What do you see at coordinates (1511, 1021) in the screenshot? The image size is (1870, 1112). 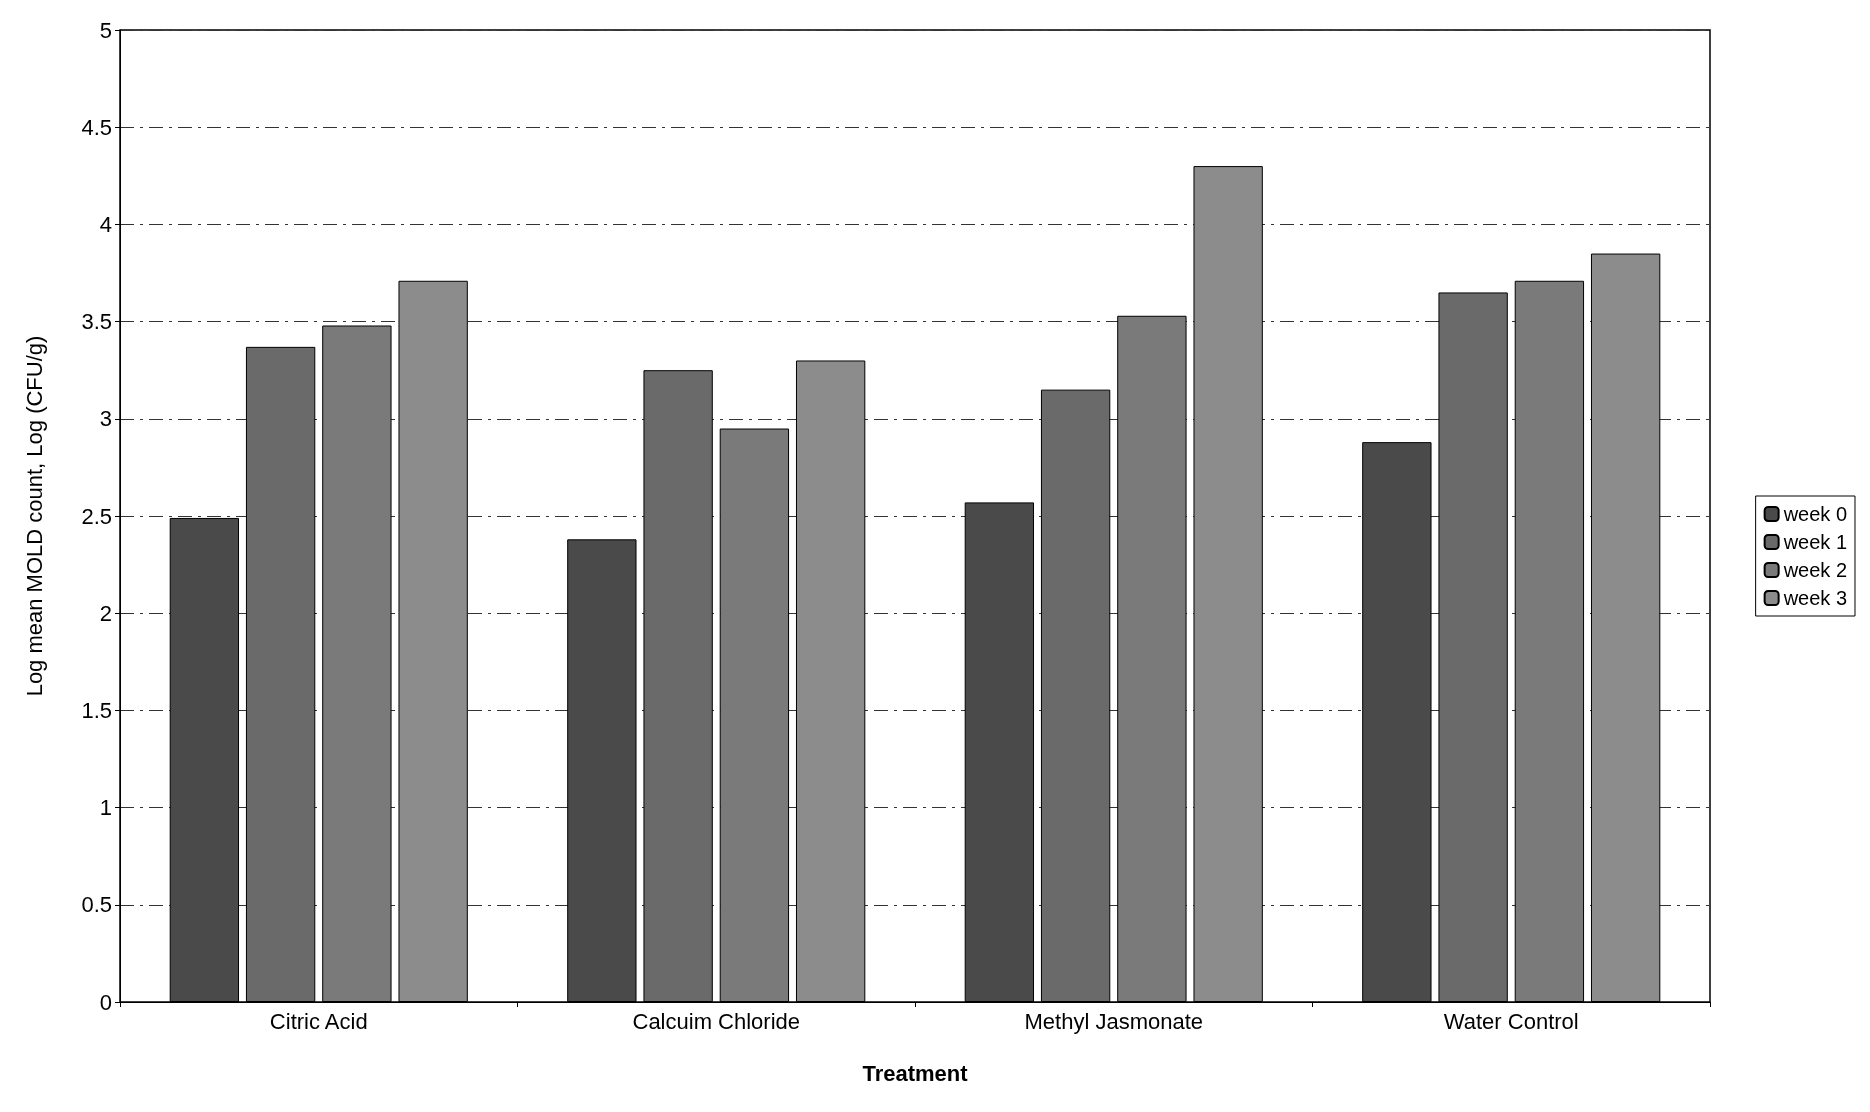 I see `x-tick-label: Water Control` at bounding box center [1511, 1021].